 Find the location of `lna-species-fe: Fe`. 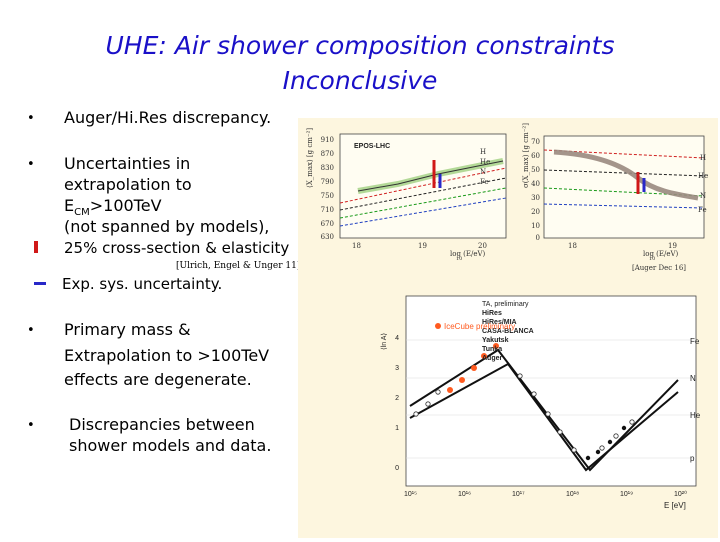

lna-species-fe: Fe is located at coordinates (695, 341).